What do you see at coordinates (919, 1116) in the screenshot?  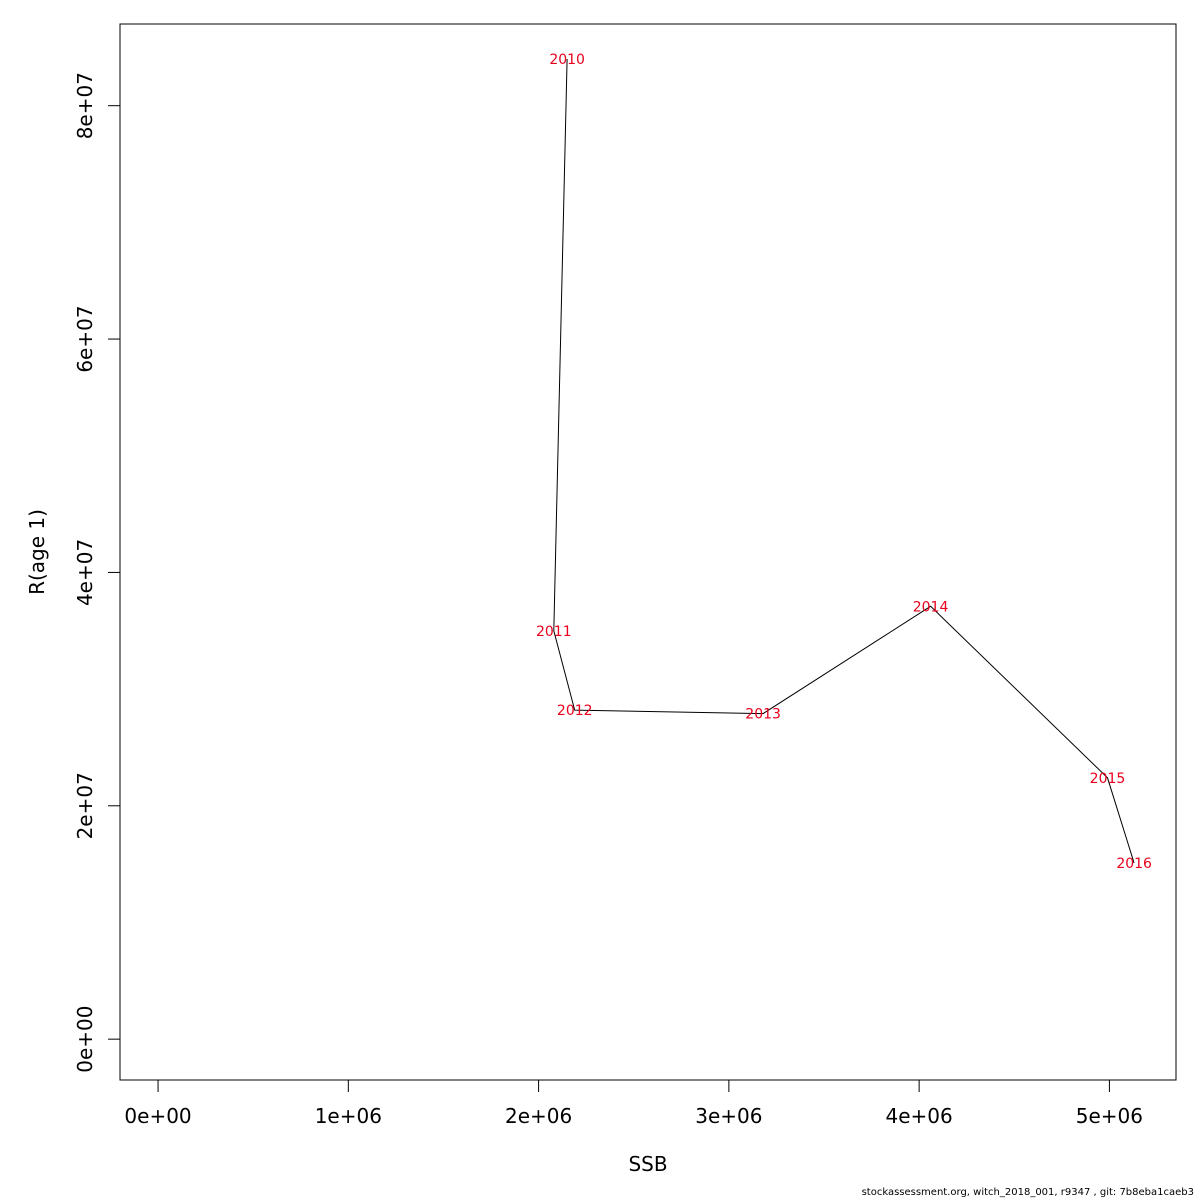 I see `x-tick-label: 4e+06` at bounding box center [919, 1116].